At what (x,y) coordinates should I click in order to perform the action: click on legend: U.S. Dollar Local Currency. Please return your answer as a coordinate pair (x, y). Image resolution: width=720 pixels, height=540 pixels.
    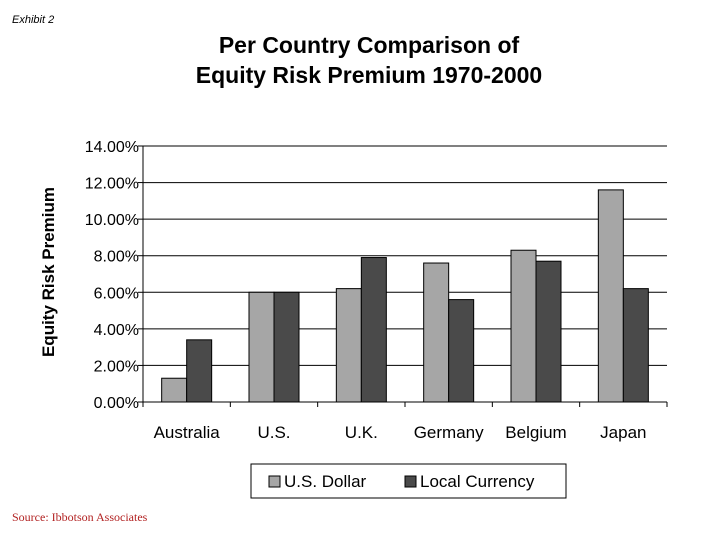
    Looking at the image, I should click on (408, 481).